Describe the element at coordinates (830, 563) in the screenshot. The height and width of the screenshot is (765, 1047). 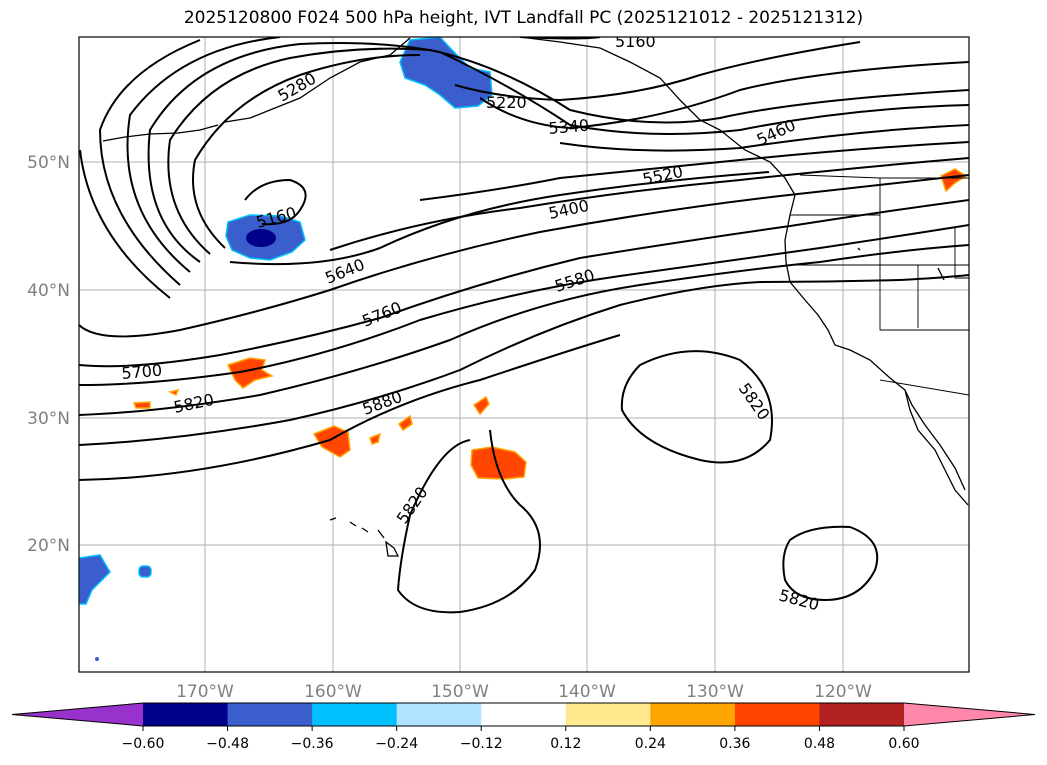
I see `contour-5820-east` at that location.